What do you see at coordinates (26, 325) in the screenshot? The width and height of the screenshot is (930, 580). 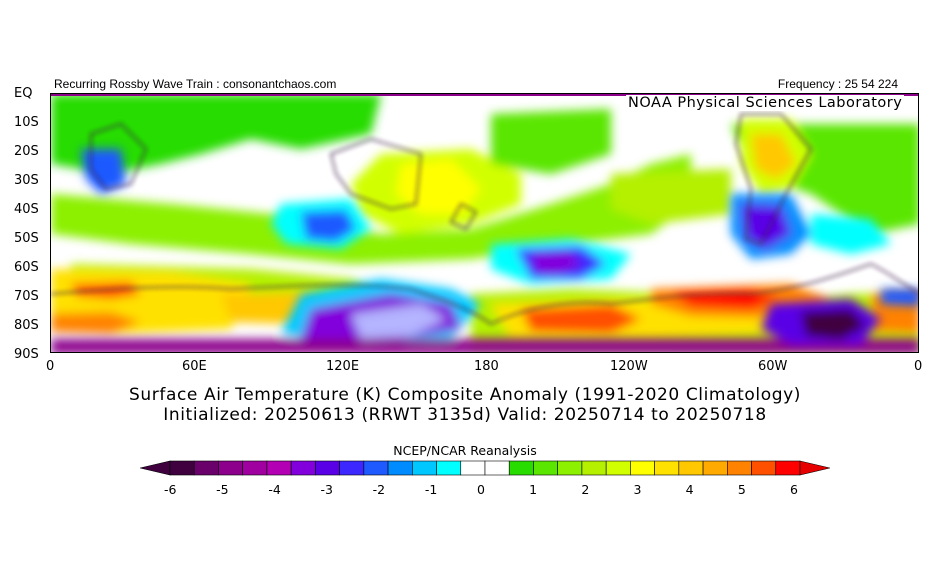 I see `lat-label-80s: 80S` at bounding box center [26, 325].